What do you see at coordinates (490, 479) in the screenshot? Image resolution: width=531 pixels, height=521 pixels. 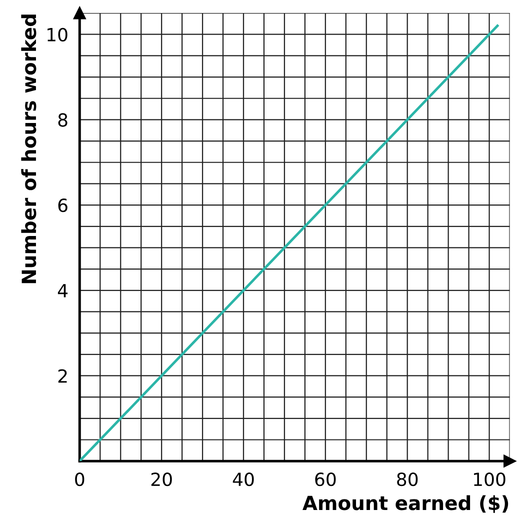 I see `x-tick-label: 100` at bounding box center [490, 479].